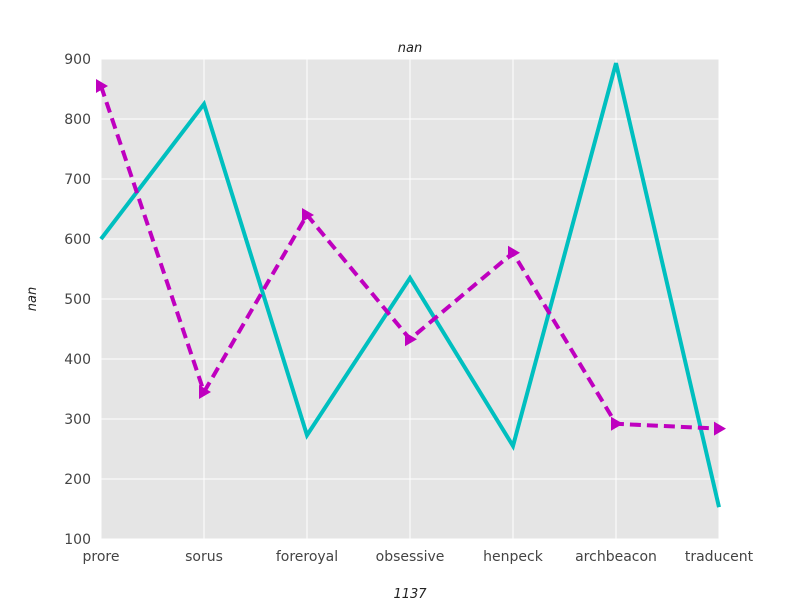 The height and width of the screenshot is (600, 800). I want to click on y-tick-label: 900, so click(77, 60).